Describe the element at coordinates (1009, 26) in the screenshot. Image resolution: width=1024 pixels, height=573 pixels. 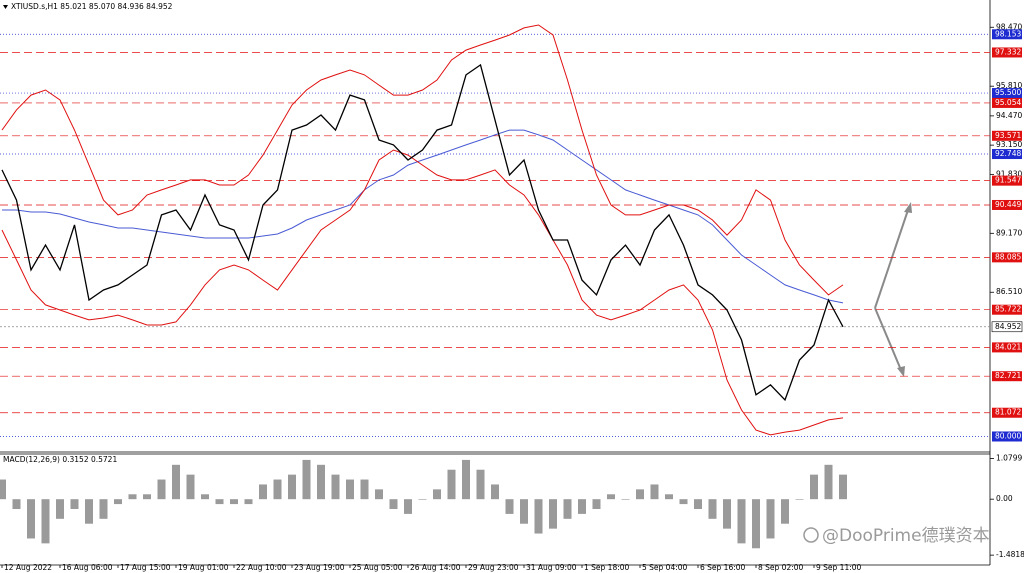
I see `y-tick-label: 98.470` at that location.